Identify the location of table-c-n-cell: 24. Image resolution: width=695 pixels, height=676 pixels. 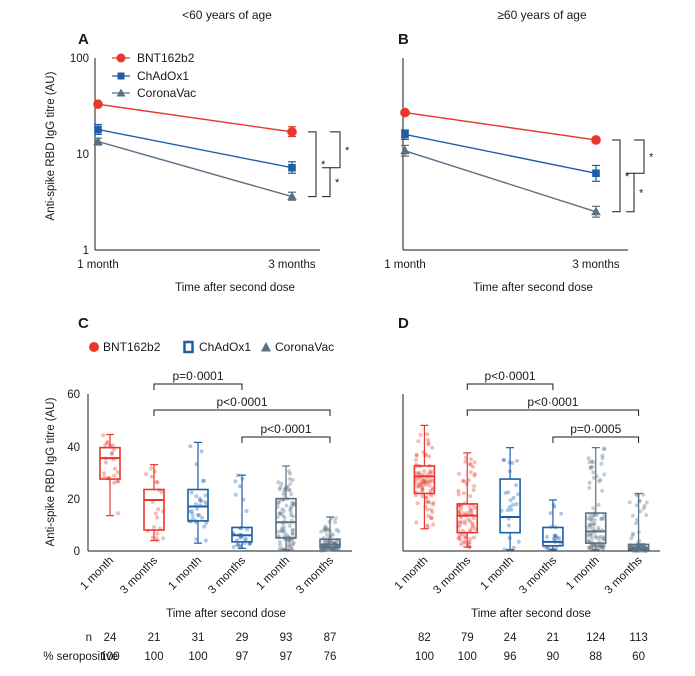
(110, 638).